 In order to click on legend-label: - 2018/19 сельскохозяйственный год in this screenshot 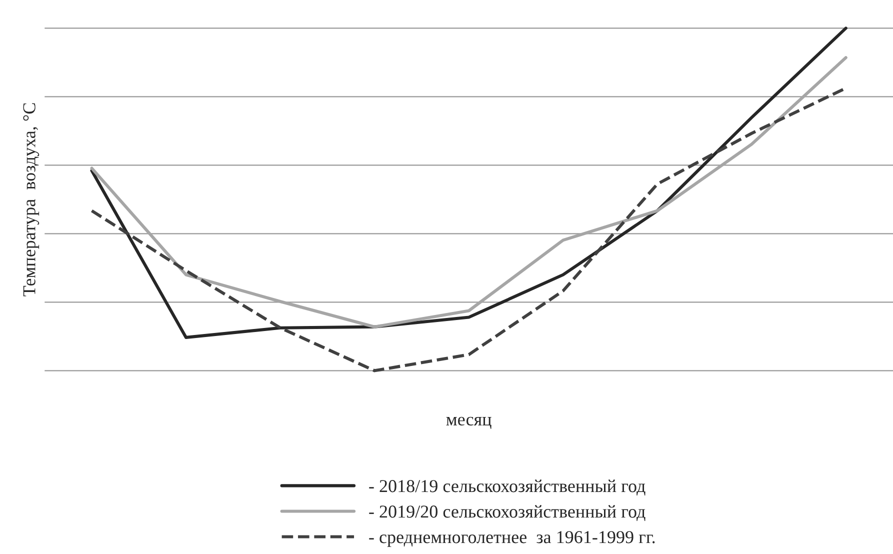, I will do `click(507, 488)`.